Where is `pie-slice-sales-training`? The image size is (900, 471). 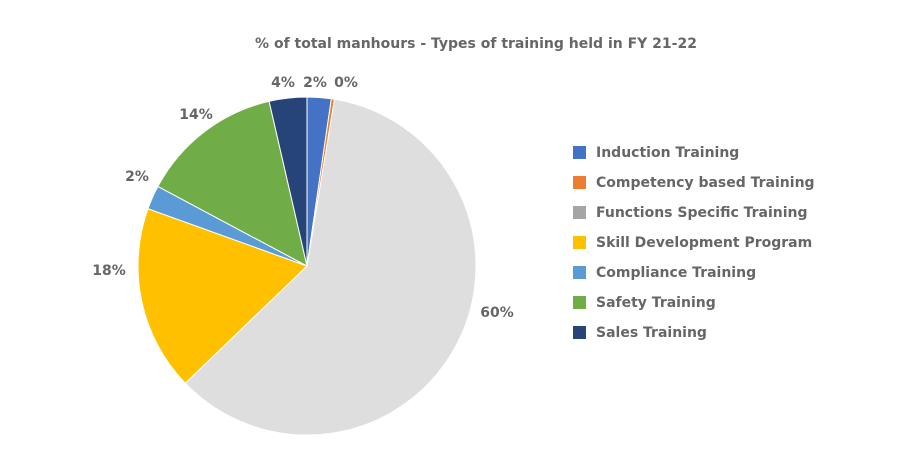 pie-slice-sales-training is located at coordinates (288, 181).